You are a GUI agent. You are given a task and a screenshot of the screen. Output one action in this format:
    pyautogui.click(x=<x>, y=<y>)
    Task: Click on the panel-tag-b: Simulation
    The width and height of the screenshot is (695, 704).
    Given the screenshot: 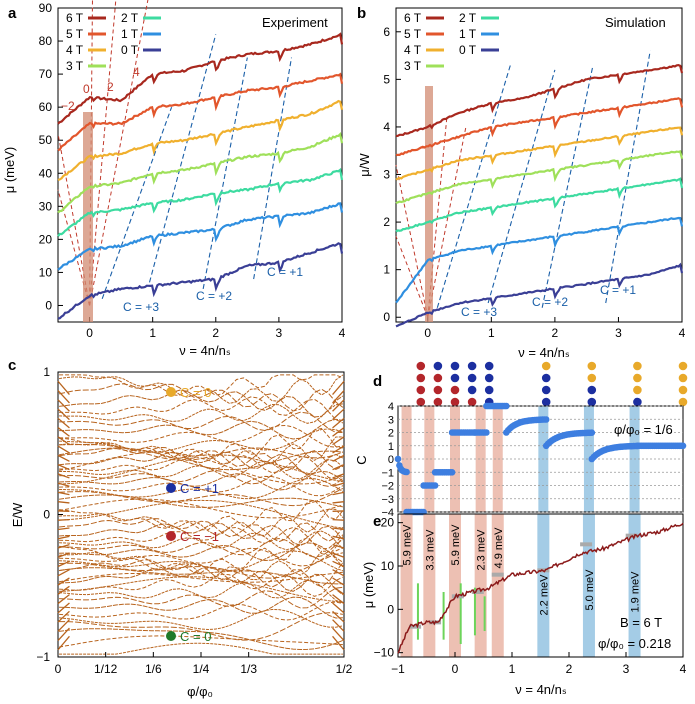 What is the action you would take?
    pyautogui.click(x=635, y=22)
    